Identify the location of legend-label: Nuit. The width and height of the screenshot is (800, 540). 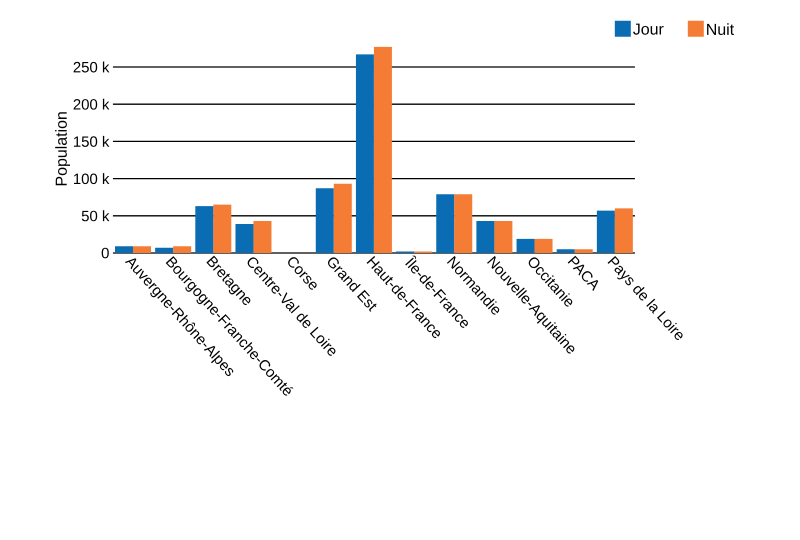
(720, 29).